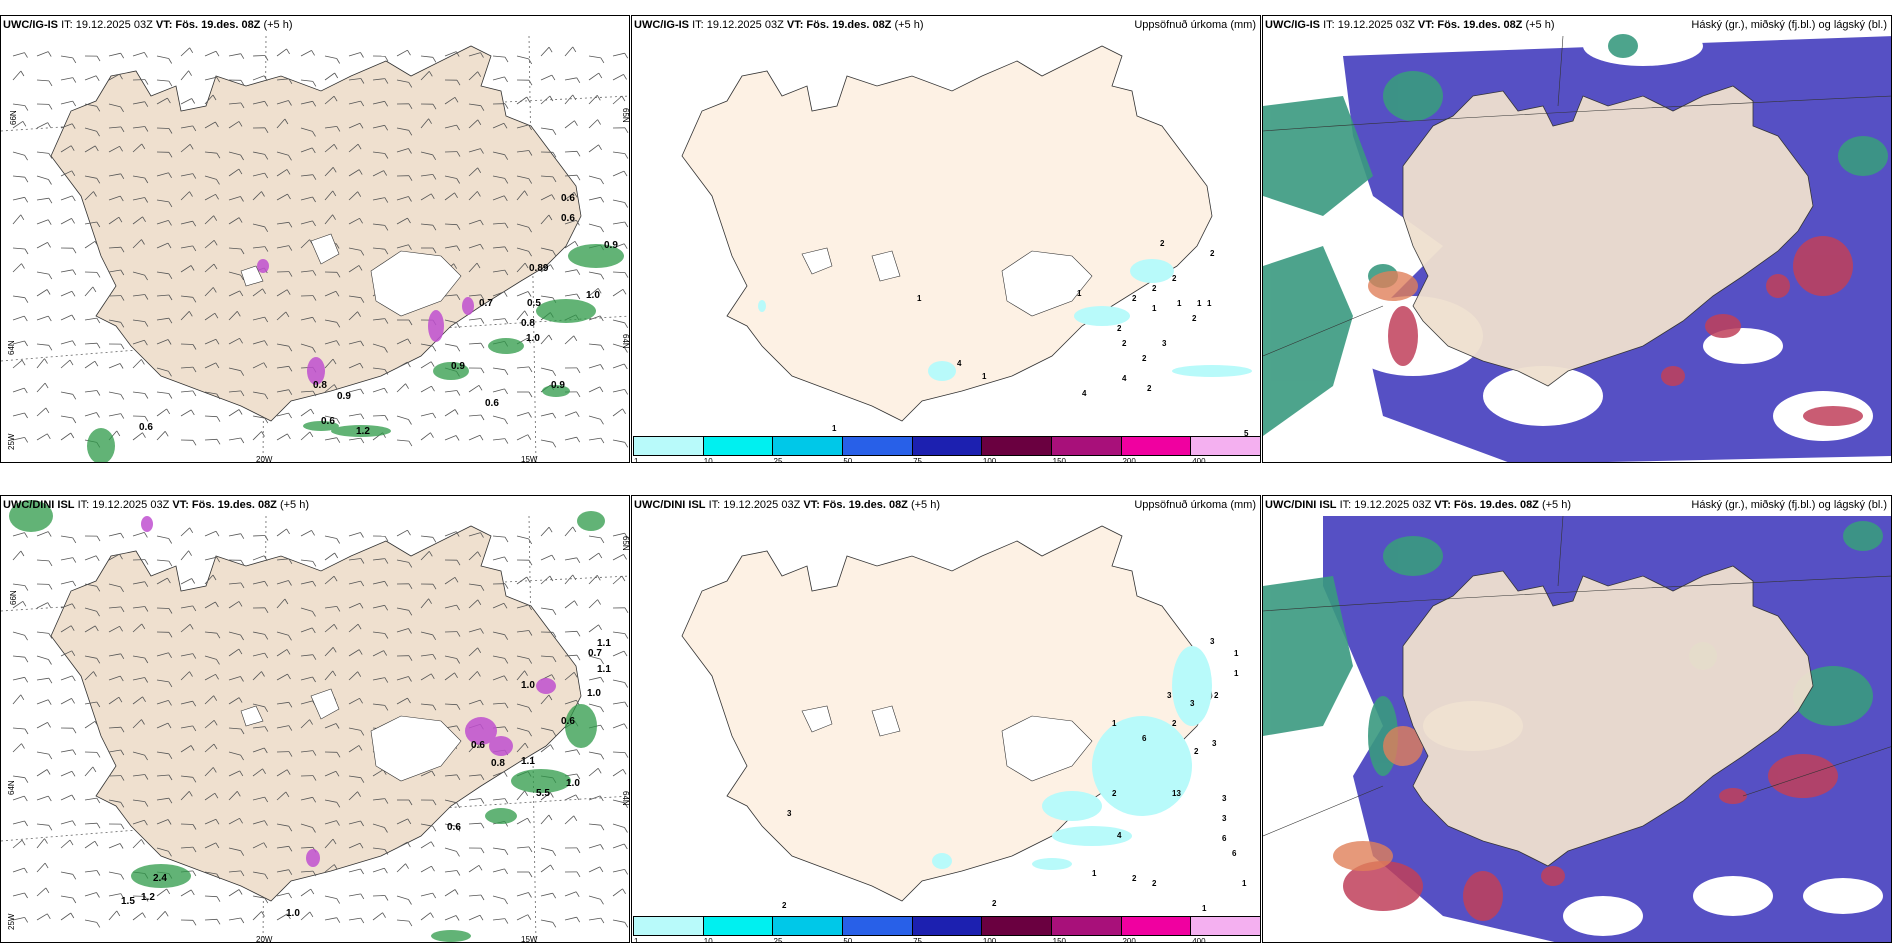 The image size is (1900, 950). What do you see at coordinates (1174, 723) in the screenshot?
I see `svg-text: 2` at bounding box center [1174, 723].